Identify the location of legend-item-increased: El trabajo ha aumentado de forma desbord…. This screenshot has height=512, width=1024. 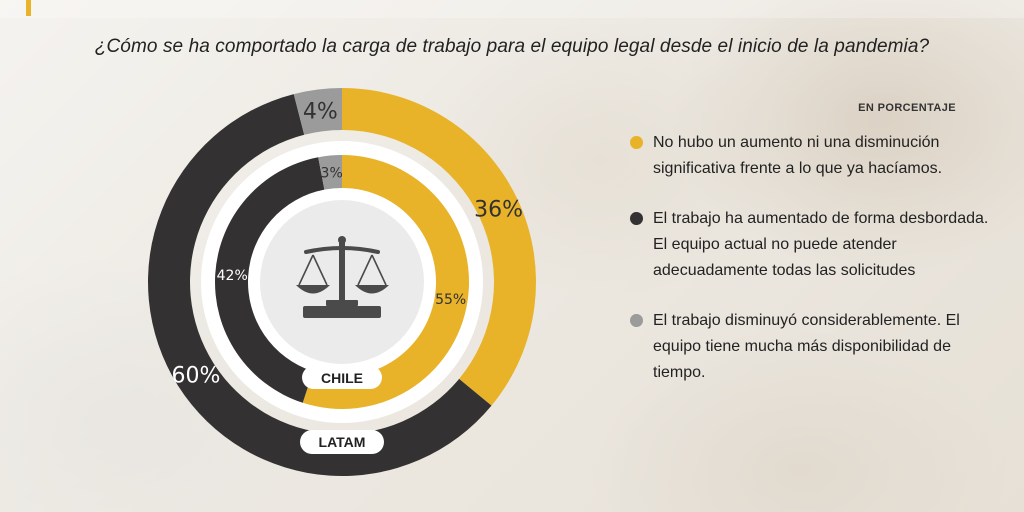
(820, 245).